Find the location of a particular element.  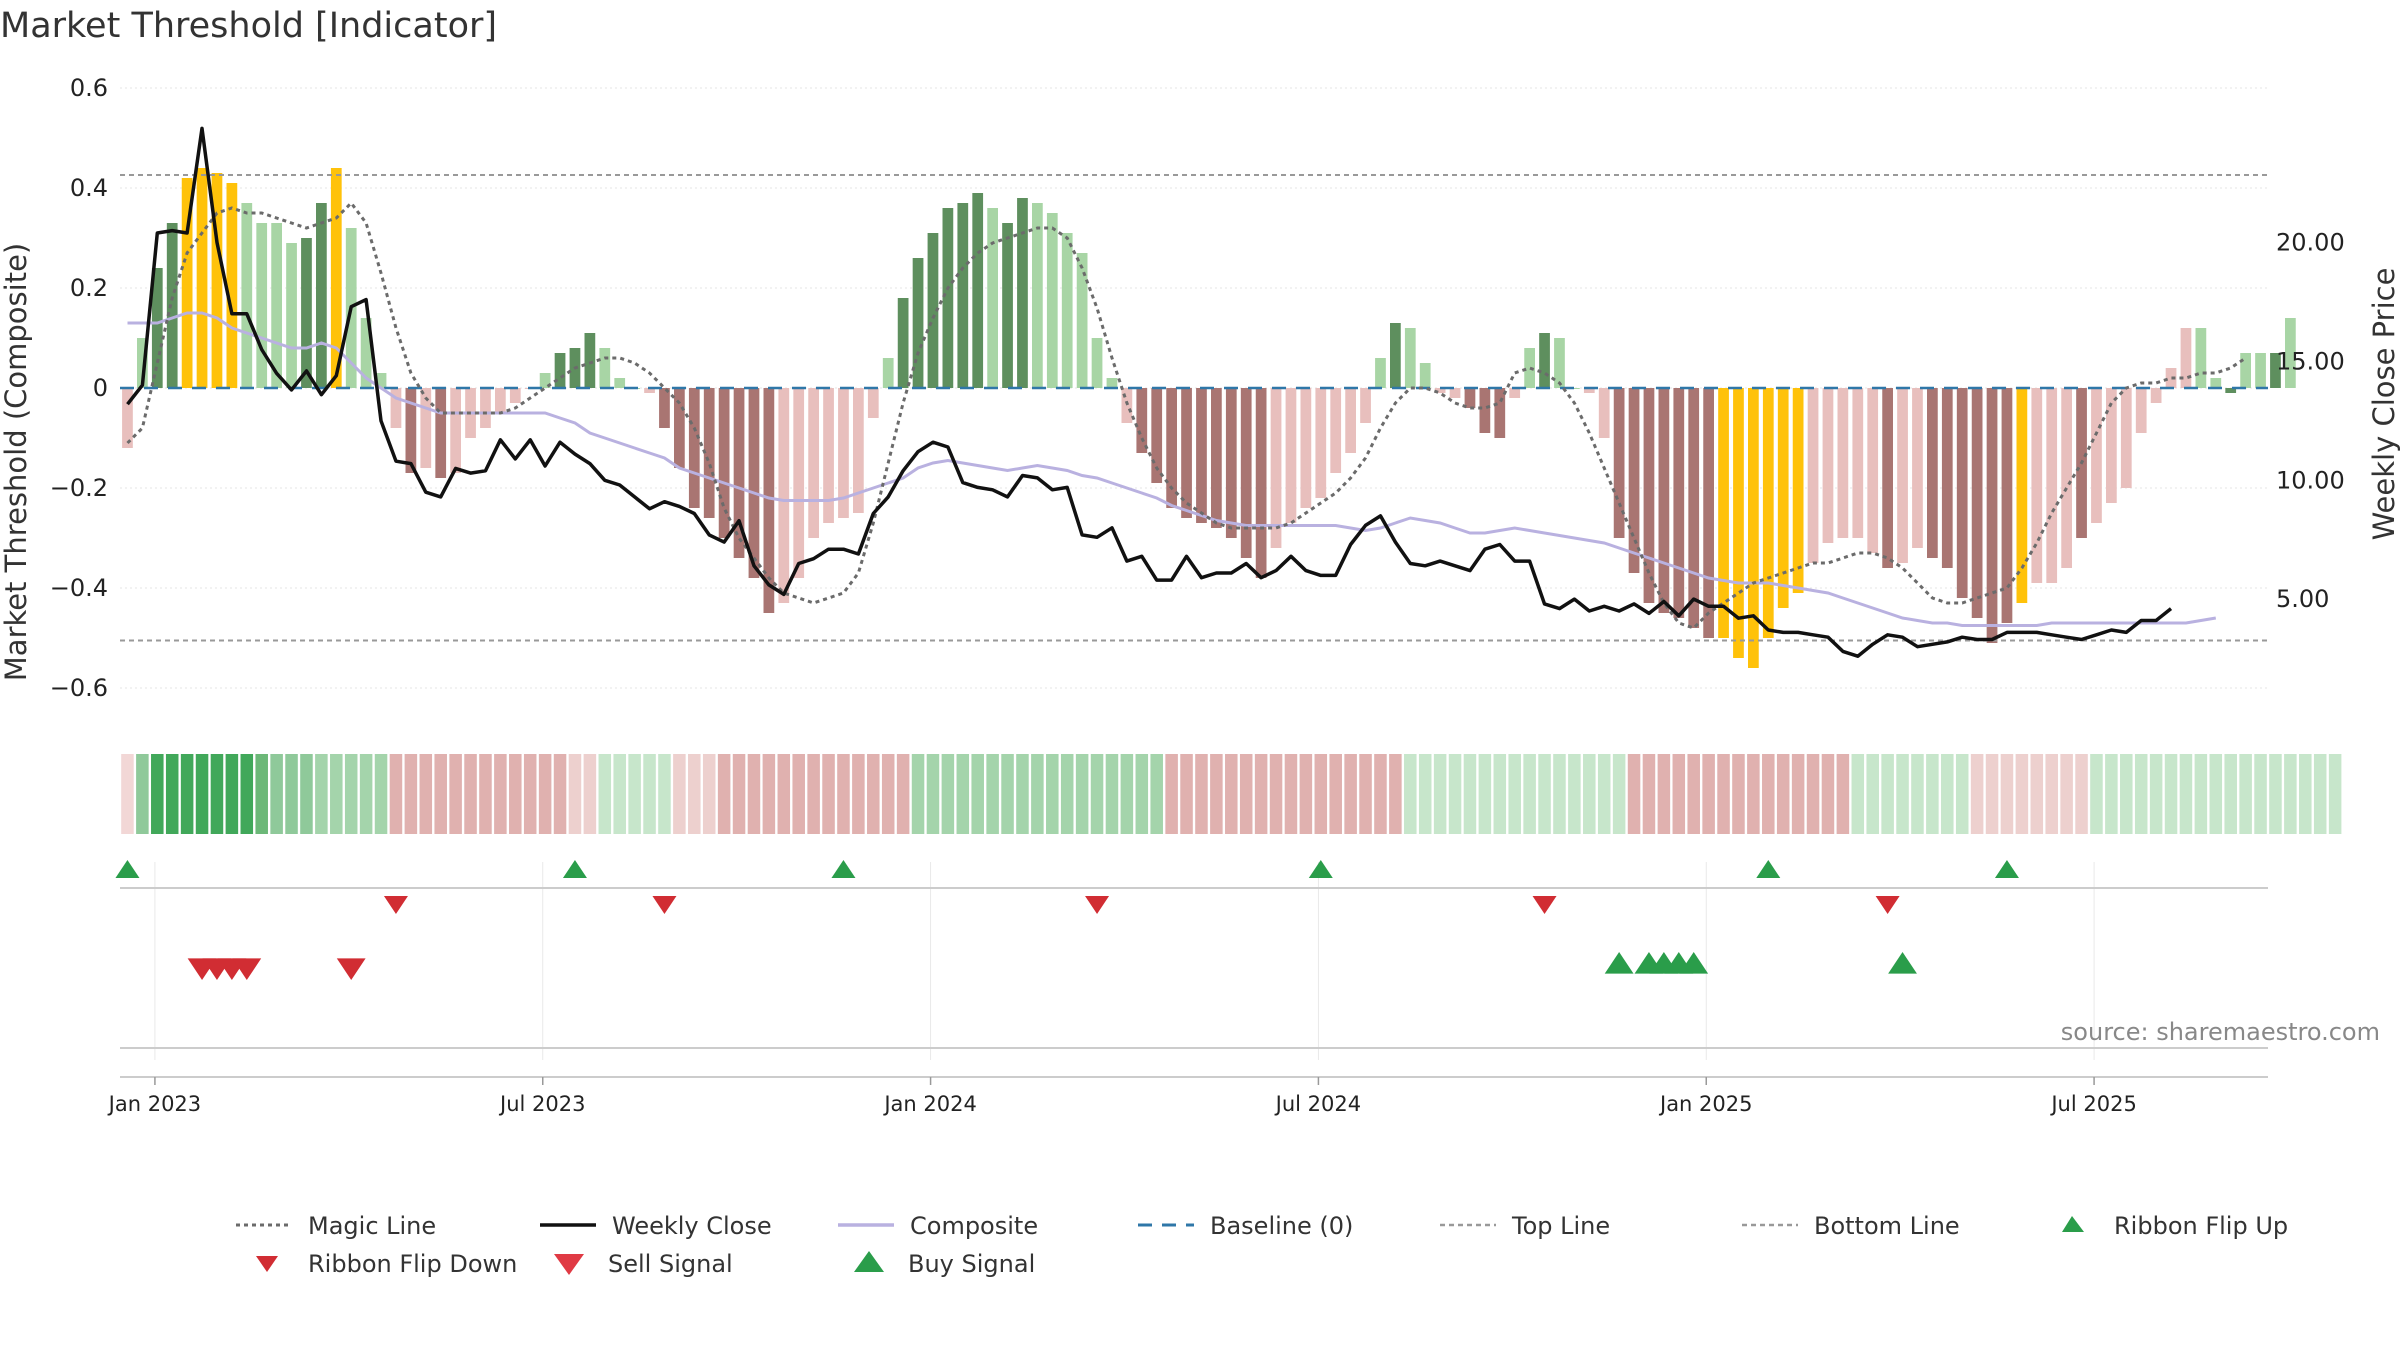

y2-tick-label: 20.00 is located at coordinates (2310, 243).